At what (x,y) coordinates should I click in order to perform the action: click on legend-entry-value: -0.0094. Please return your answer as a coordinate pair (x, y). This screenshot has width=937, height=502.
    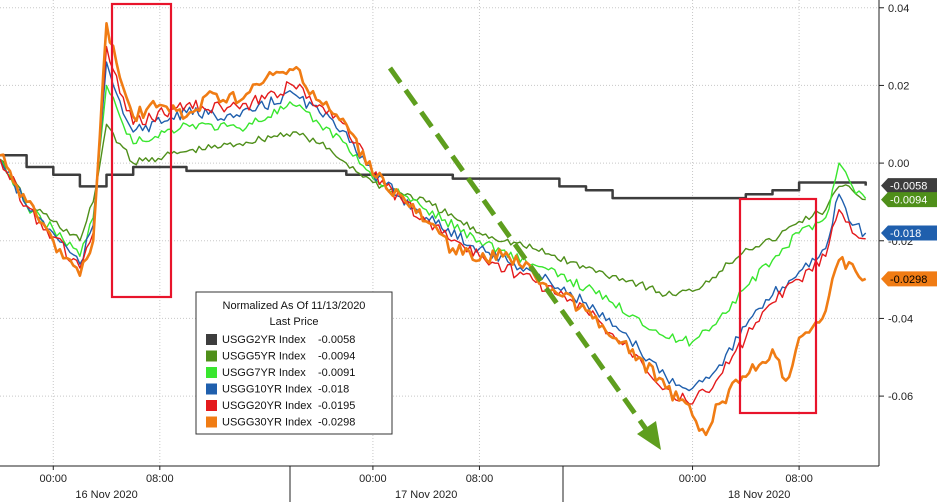
    Looking at the image, I should click on (336, 357).